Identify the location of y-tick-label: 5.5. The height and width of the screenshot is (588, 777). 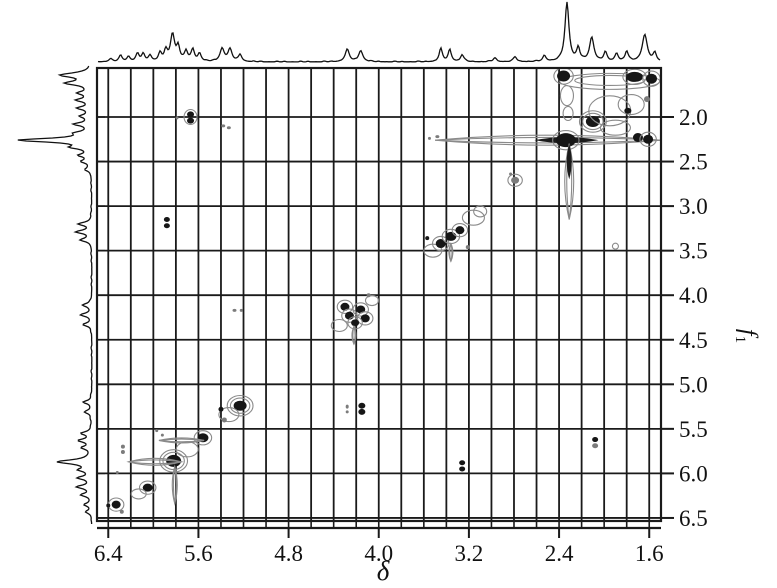
(693, 429).